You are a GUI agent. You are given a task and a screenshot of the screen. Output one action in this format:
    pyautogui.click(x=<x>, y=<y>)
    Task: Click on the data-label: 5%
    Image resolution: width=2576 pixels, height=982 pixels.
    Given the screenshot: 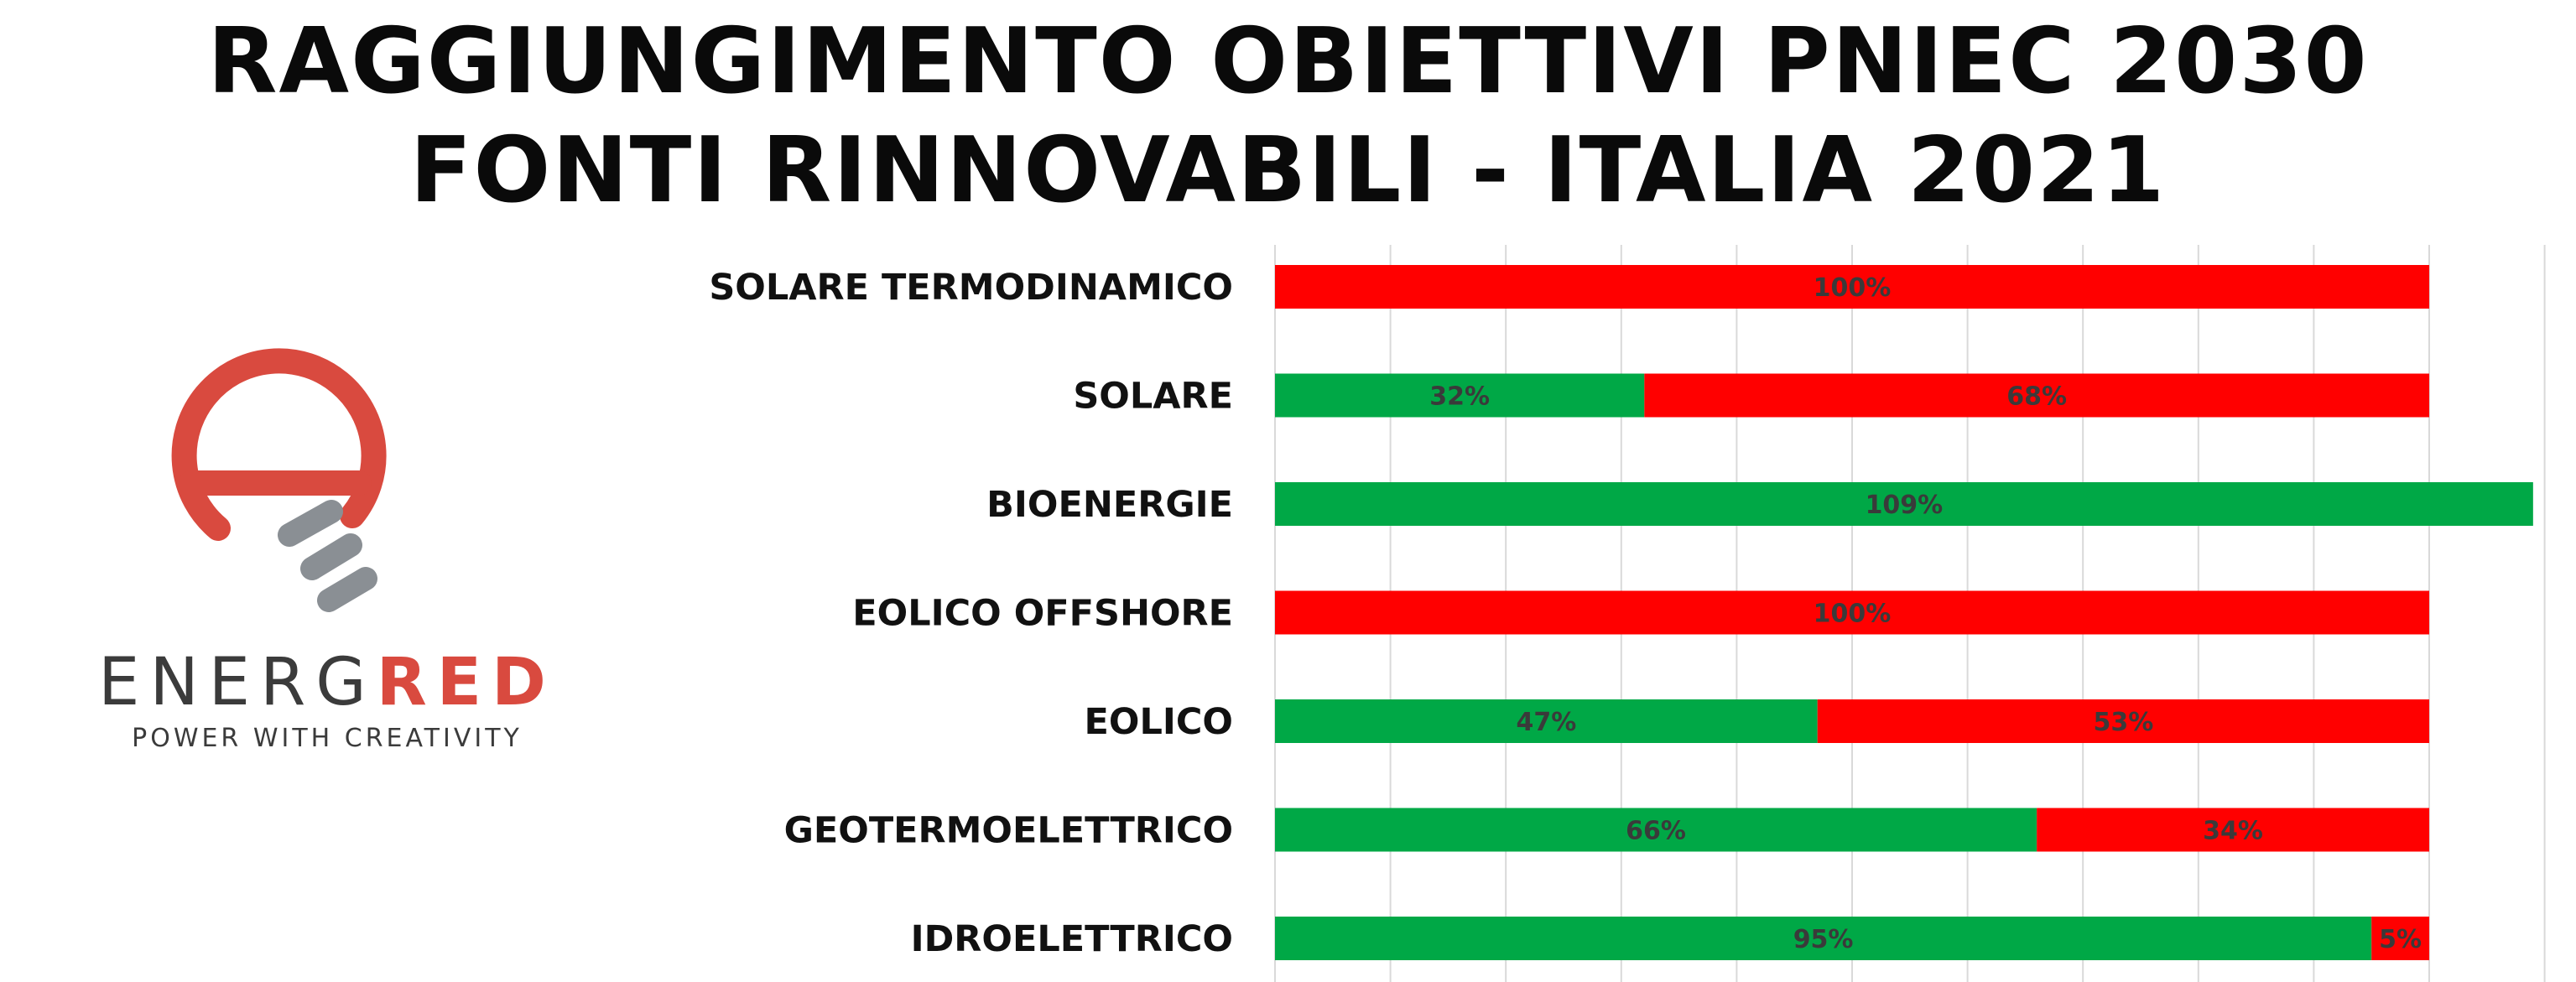 What is the action you would take?
    pyautogui.click(x=2400, y=939)
    